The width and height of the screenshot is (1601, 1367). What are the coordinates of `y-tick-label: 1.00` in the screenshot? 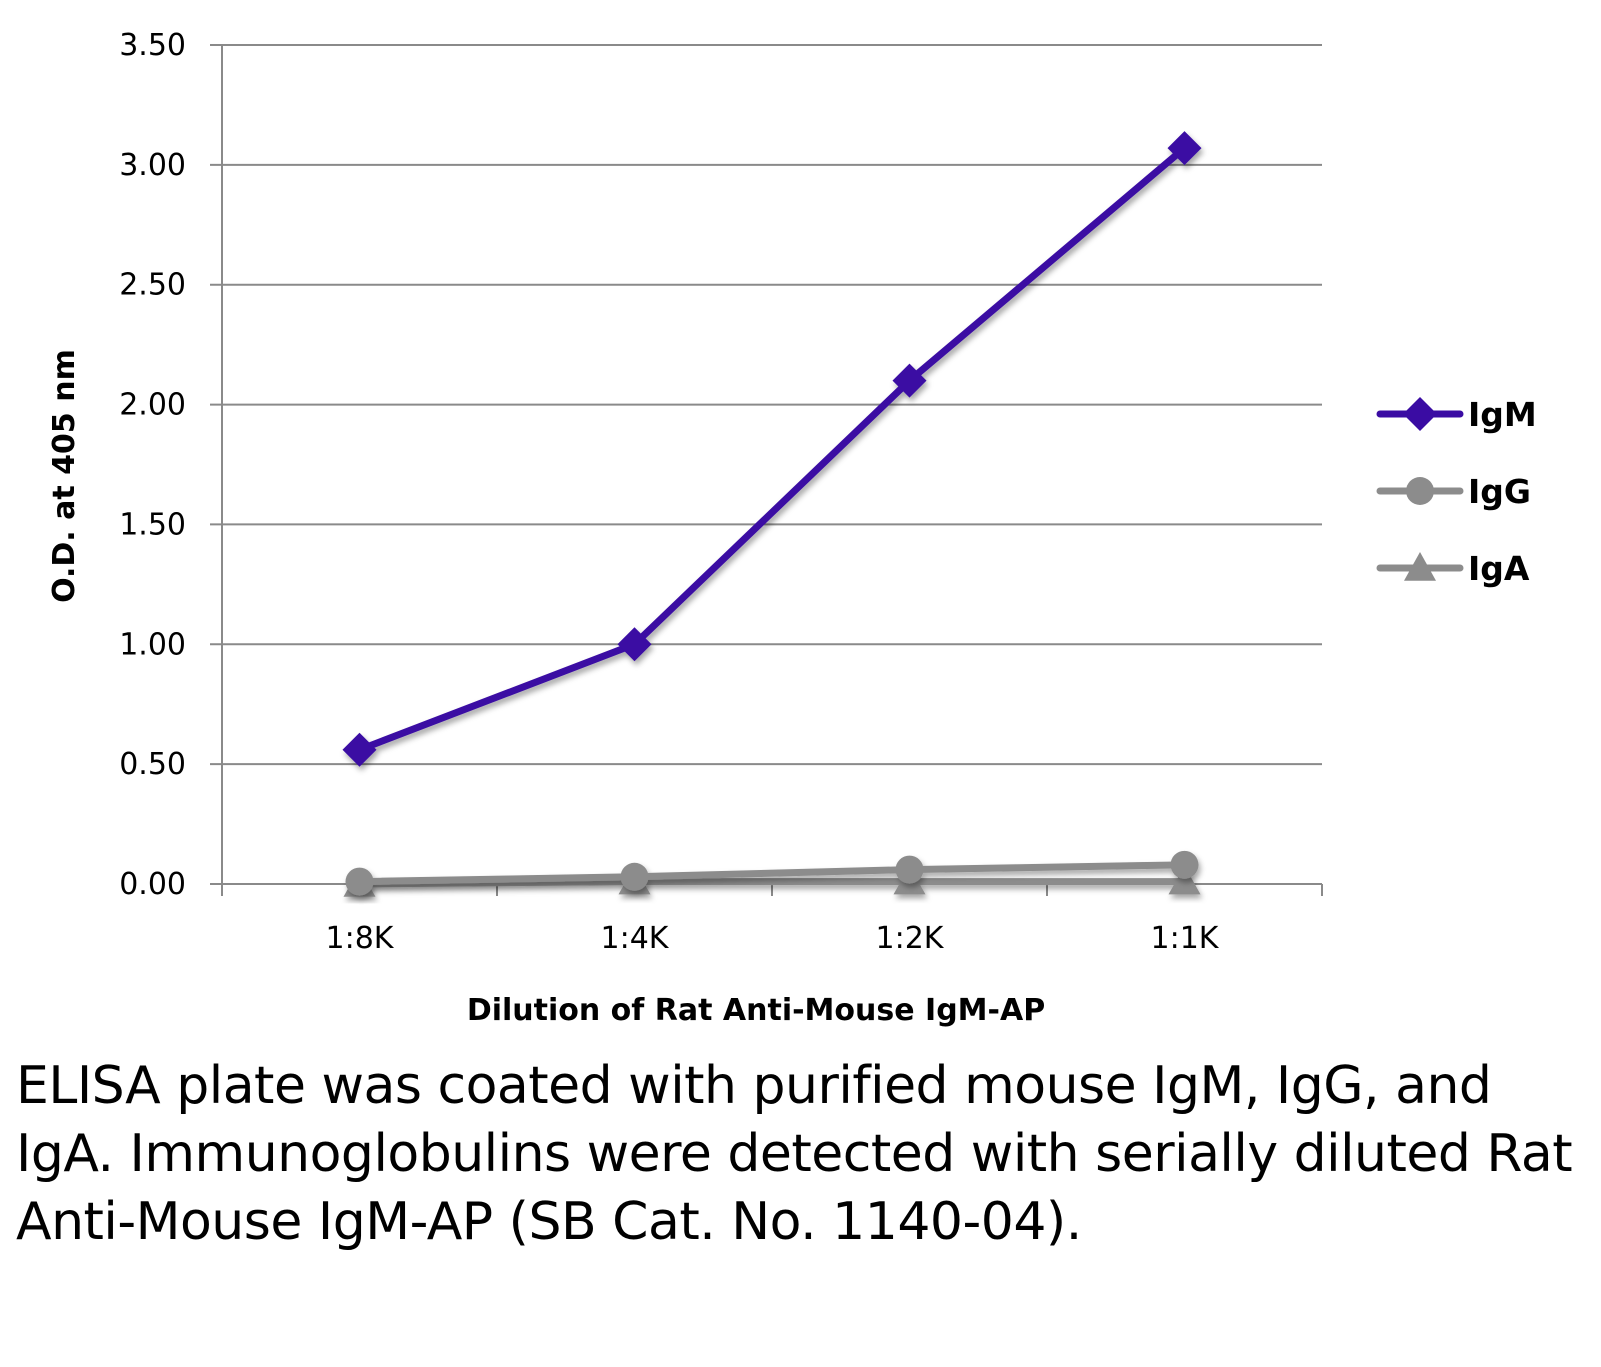 It's located at (152, 644).